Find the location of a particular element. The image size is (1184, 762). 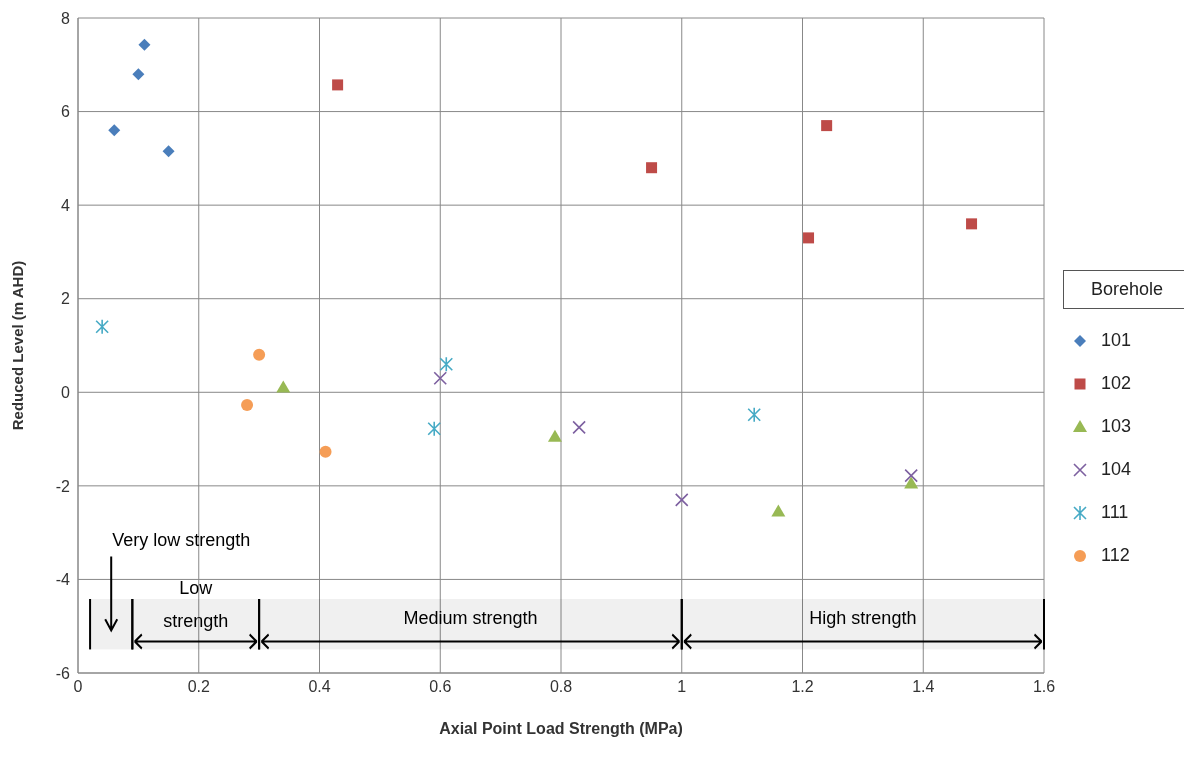

legend-label: 102 is located at coordinates (1116, 383).